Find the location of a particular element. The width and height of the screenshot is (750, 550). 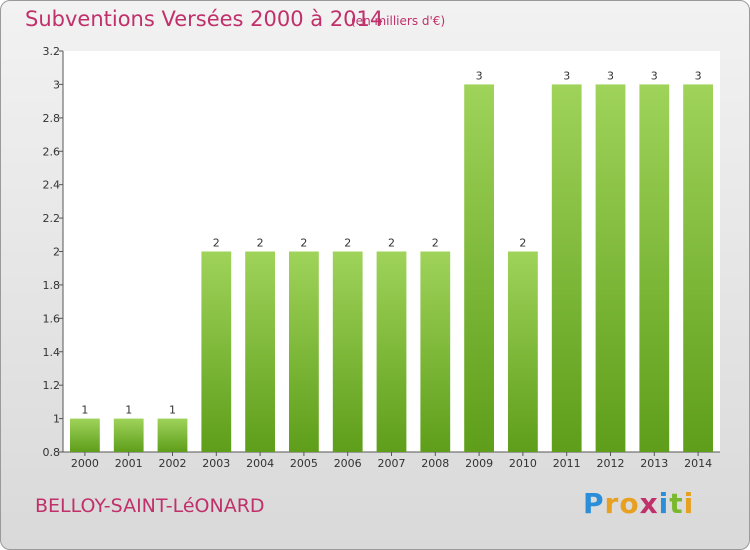

y-tick-label: 1 is located at coordinates (56, 419).